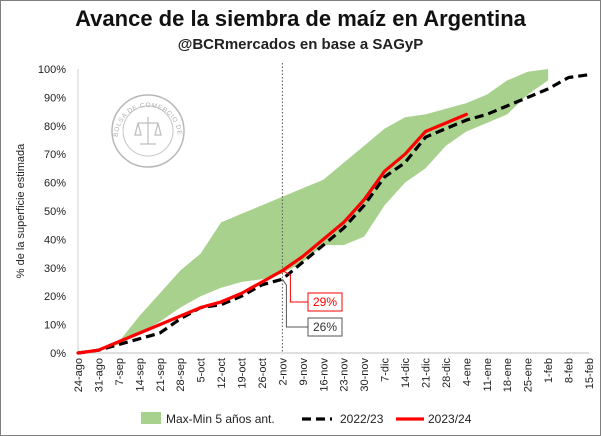 The image size is (601, 436). Describe the element at coordinates (120, 372) in the screenshot. I see `x-tick-label: 7-sep` at that location.